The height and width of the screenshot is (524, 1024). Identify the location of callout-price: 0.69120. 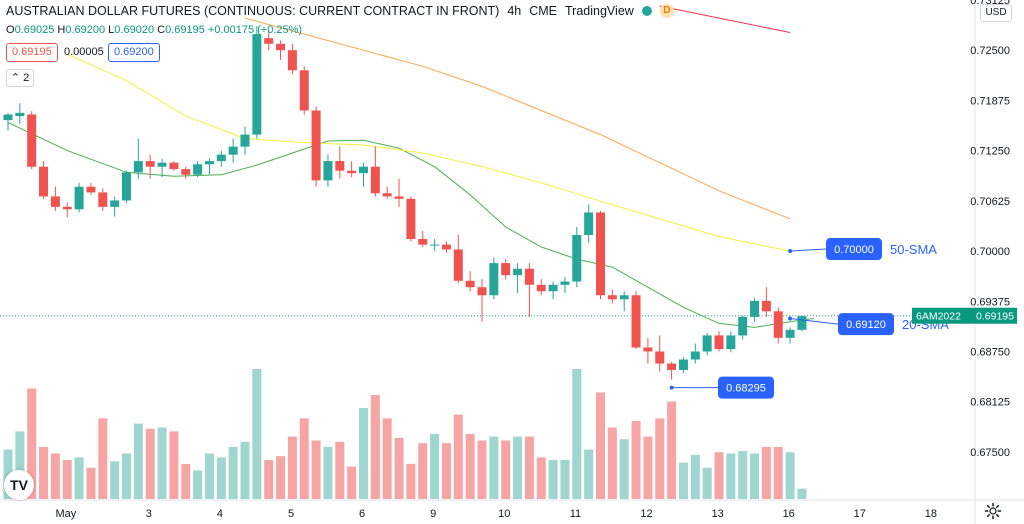
(866, 325).